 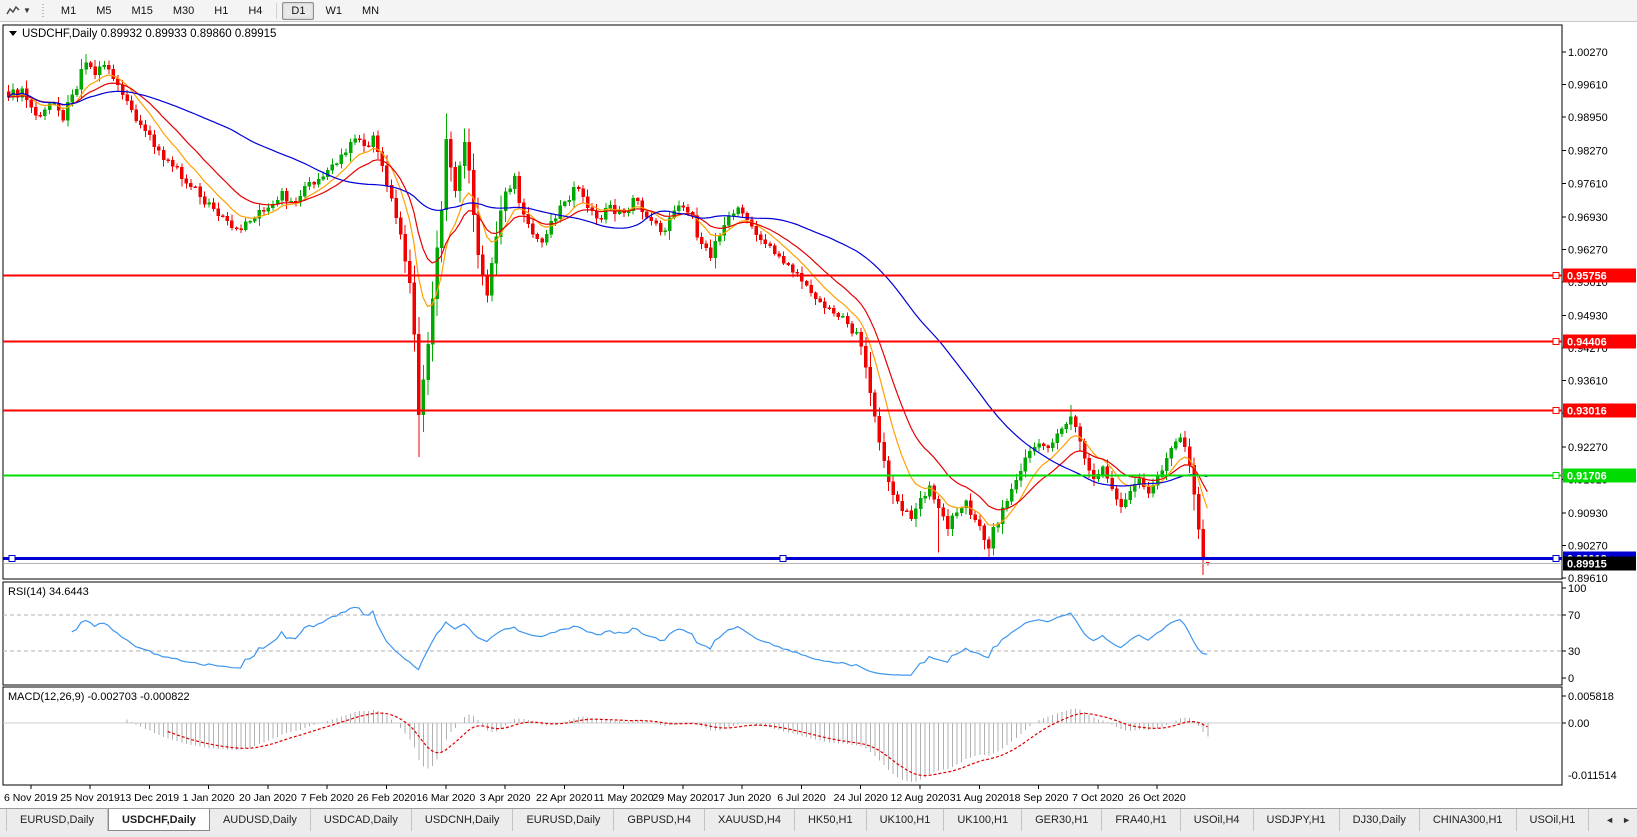 I want to click on price-tick-label: 0.96930, so click(x=1588, y=218).